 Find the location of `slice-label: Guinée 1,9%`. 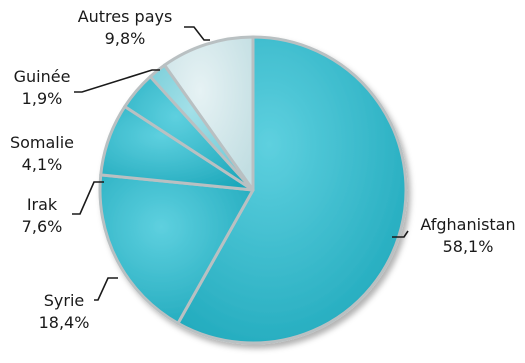

slice-label: Guinée 1,9% is located at coordinates (42, 87).